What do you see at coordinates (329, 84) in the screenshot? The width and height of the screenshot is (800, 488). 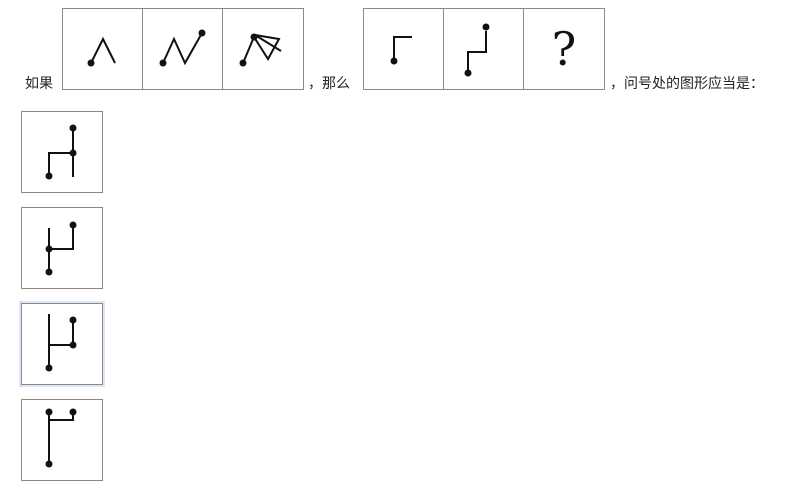 I see `question-middle: ，那么` at bounding box center [329, 84].